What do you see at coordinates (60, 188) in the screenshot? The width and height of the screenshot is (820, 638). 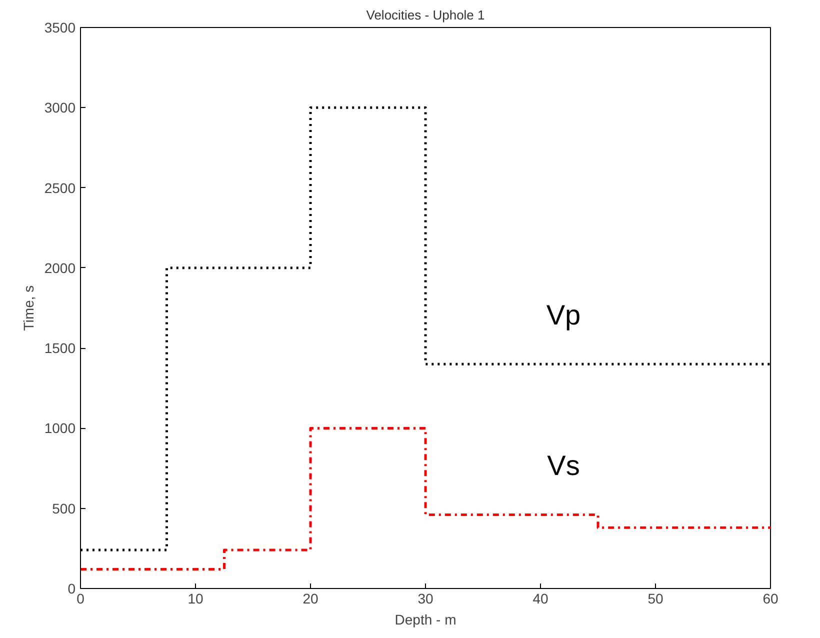 I see `y-tick-label: 2500` at bounding box center [60, 188].